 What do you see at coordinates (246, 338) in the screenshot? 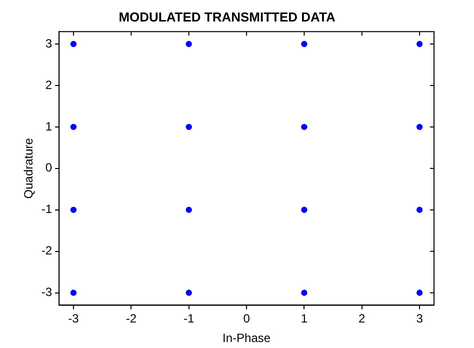
I see `x-axis-title: In-Phase` at bounding box center [246, 338].